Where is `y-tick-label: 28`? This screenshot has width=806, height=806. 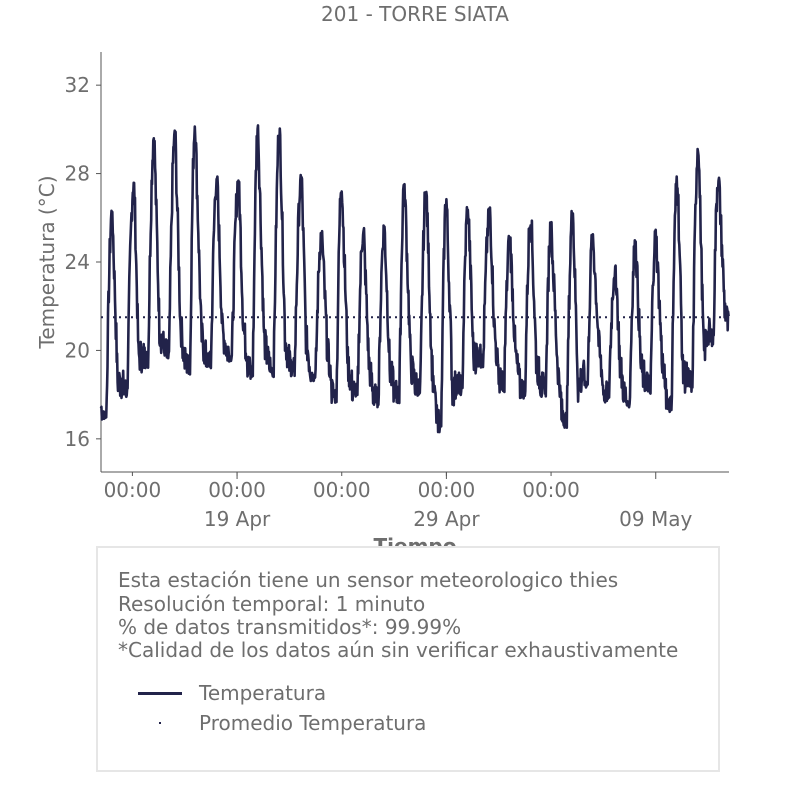
y-tick-label: 28 is located at coordinates (77, 174).